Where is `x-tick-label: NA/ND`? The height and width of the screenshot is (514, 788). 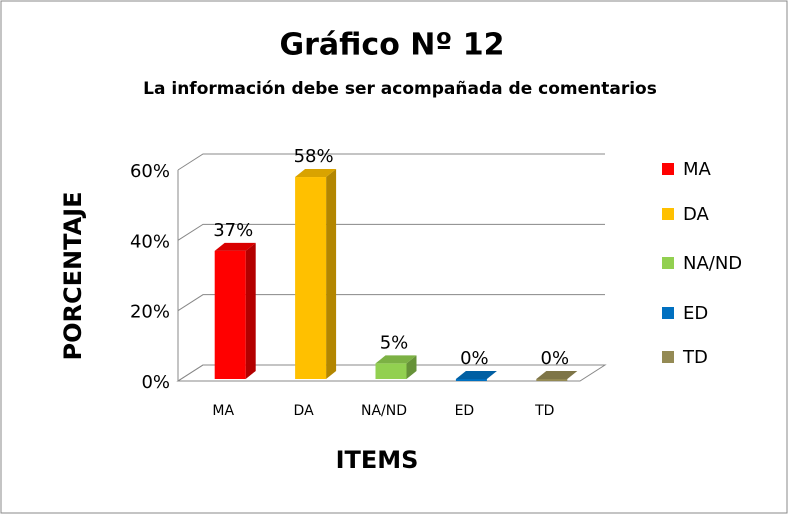 x-tick-label: NA/ND is located at coordinates (384, 411).